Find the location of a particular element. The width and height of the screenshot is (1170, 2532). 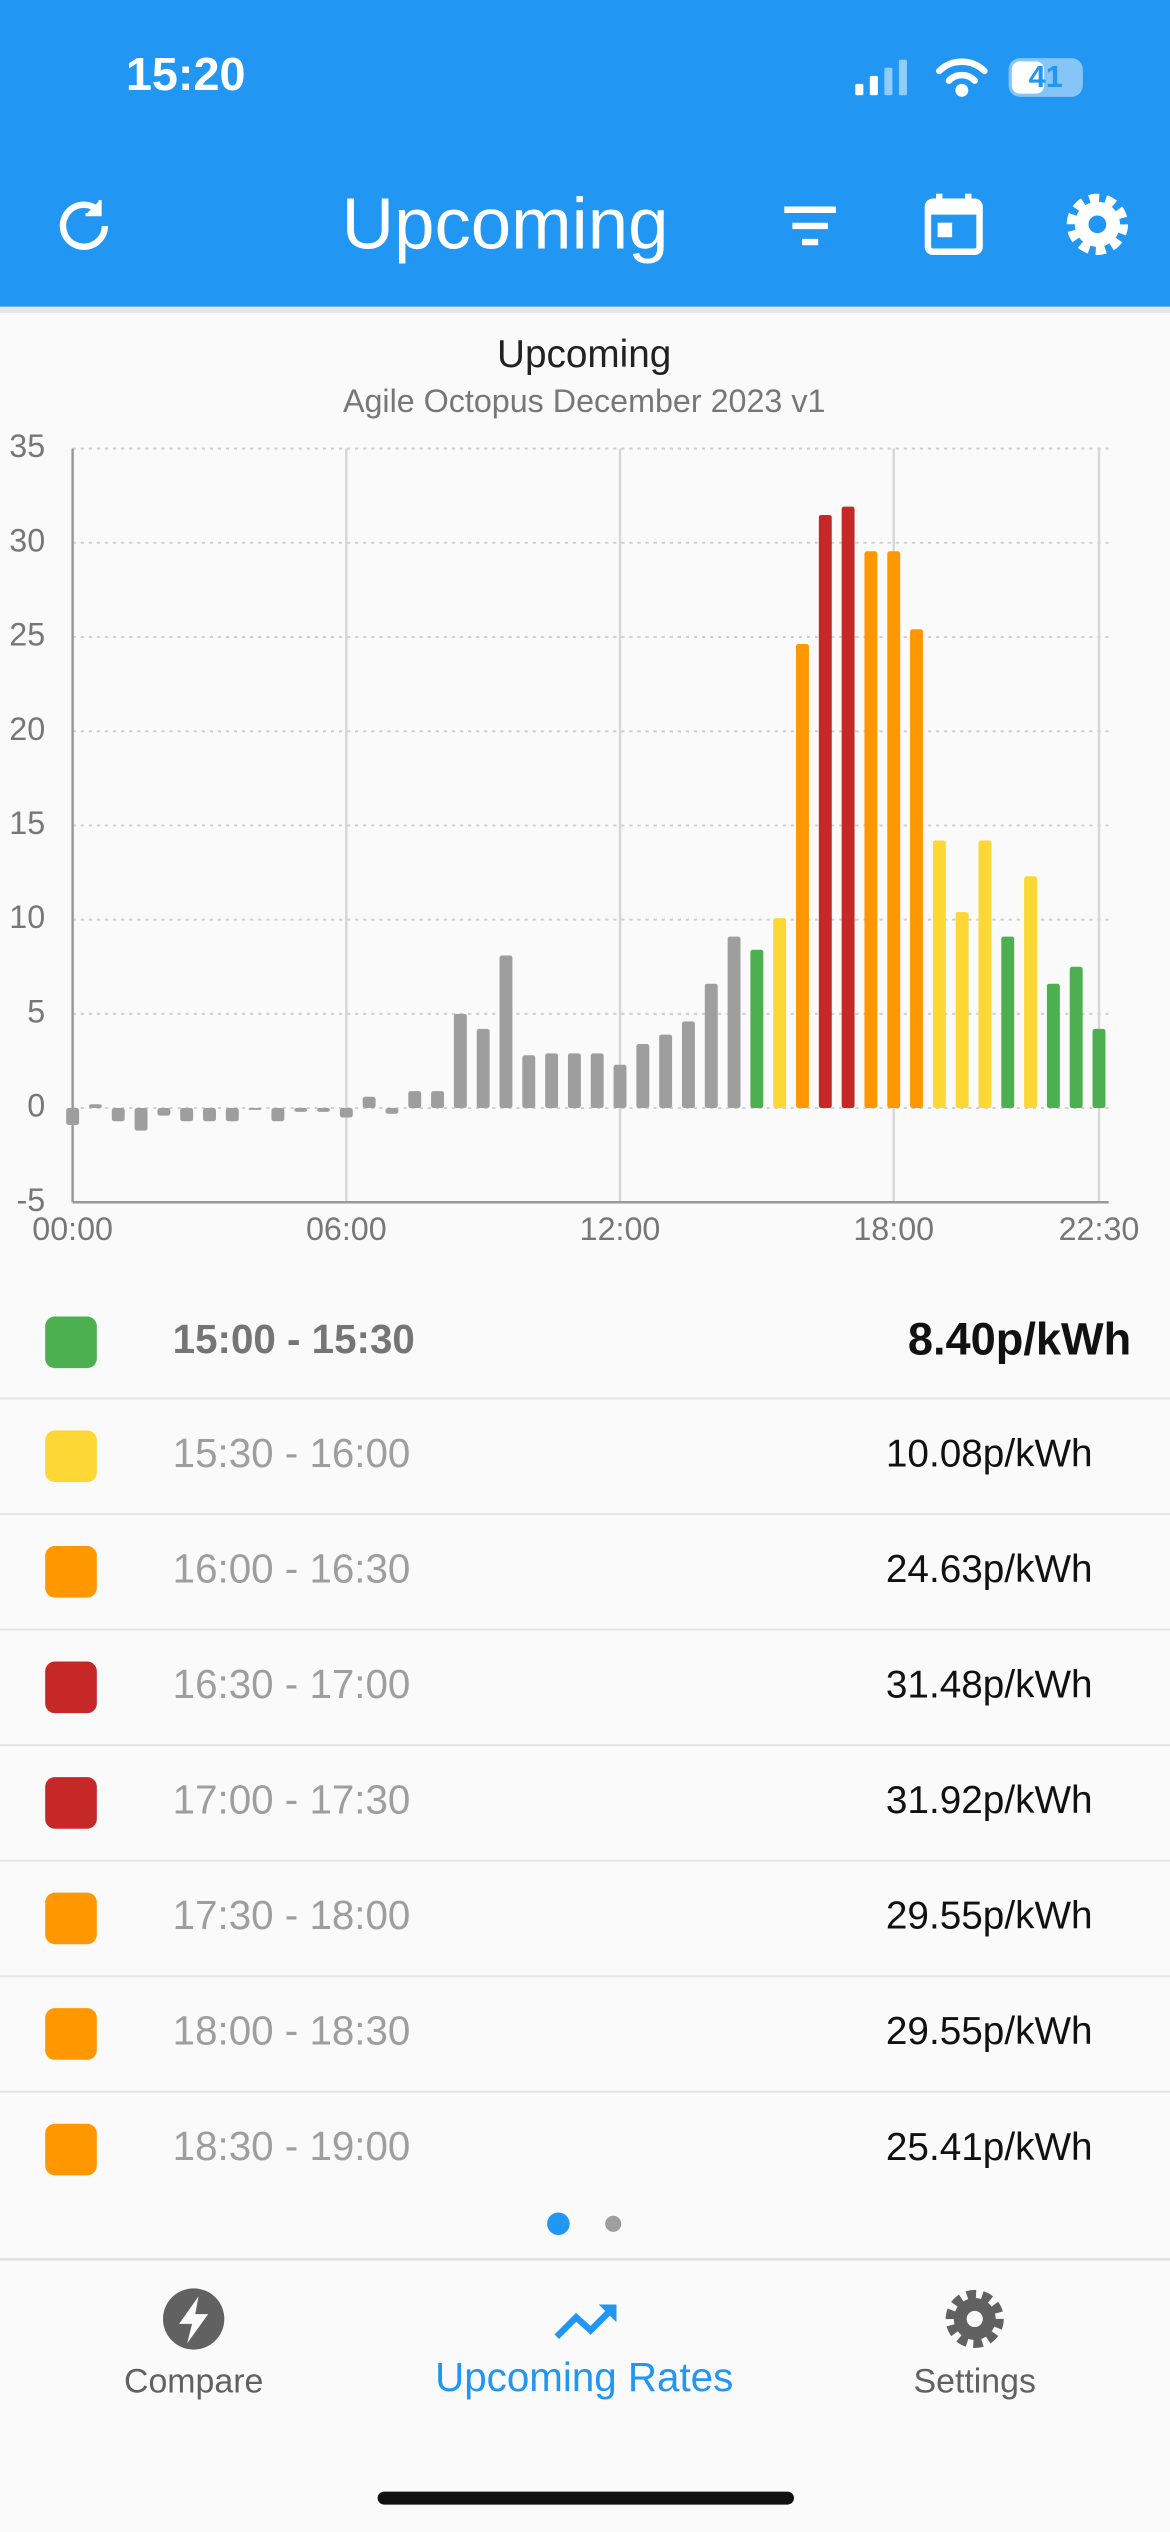

chart-title: Upcoming is located at coordinates (584, 354).